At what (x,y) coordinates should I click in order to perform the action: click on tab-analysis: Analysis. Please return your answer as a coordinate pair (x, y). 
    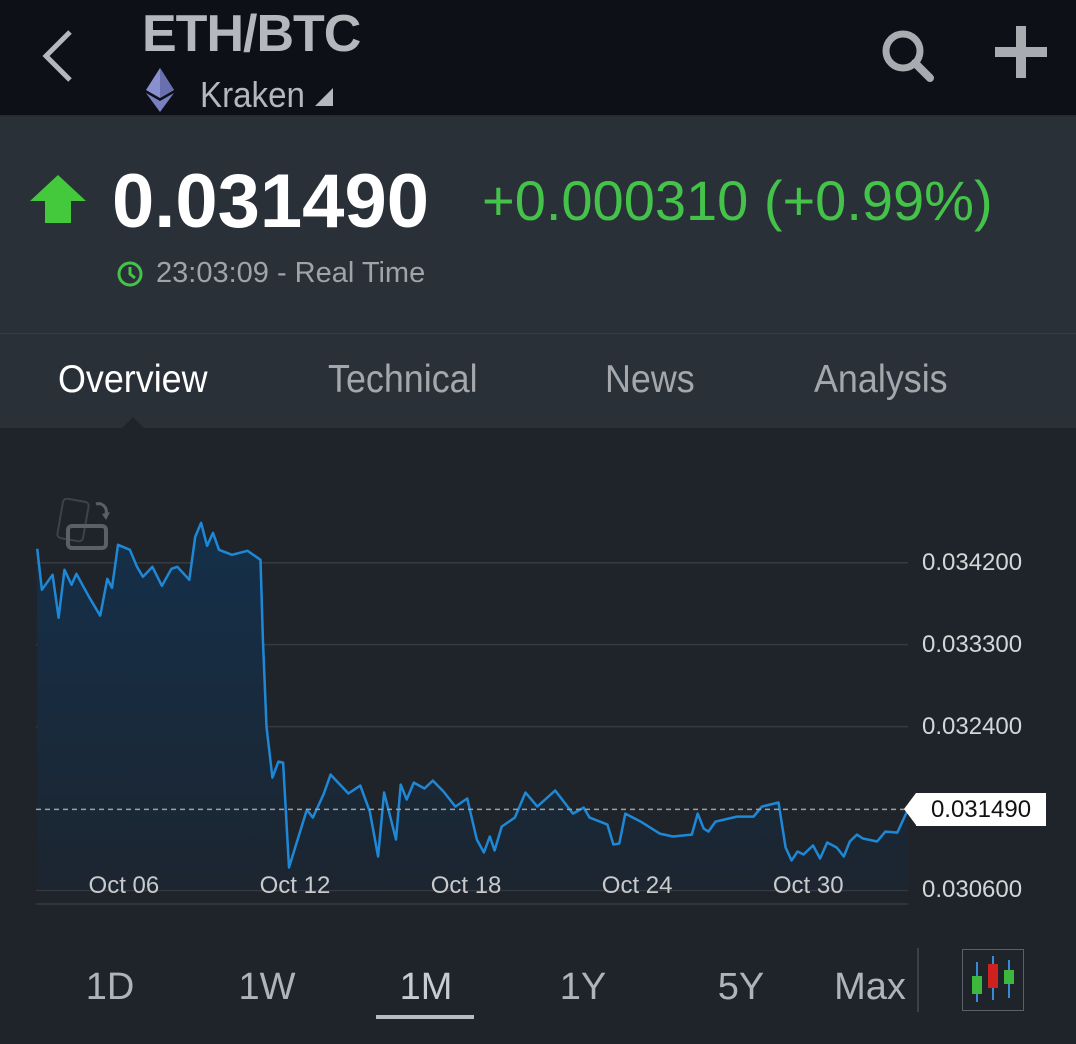
    Looking at the image, I should click on (881, 379).